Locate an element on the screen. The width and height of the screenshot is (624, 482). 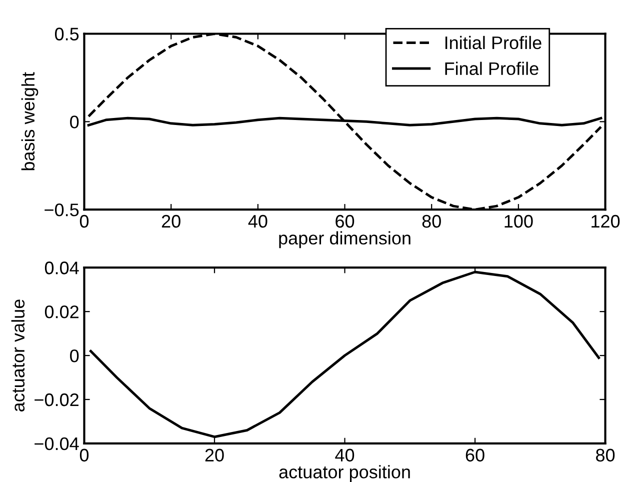
y-tick-label: 0.04 is located at coordinates (61, 268).